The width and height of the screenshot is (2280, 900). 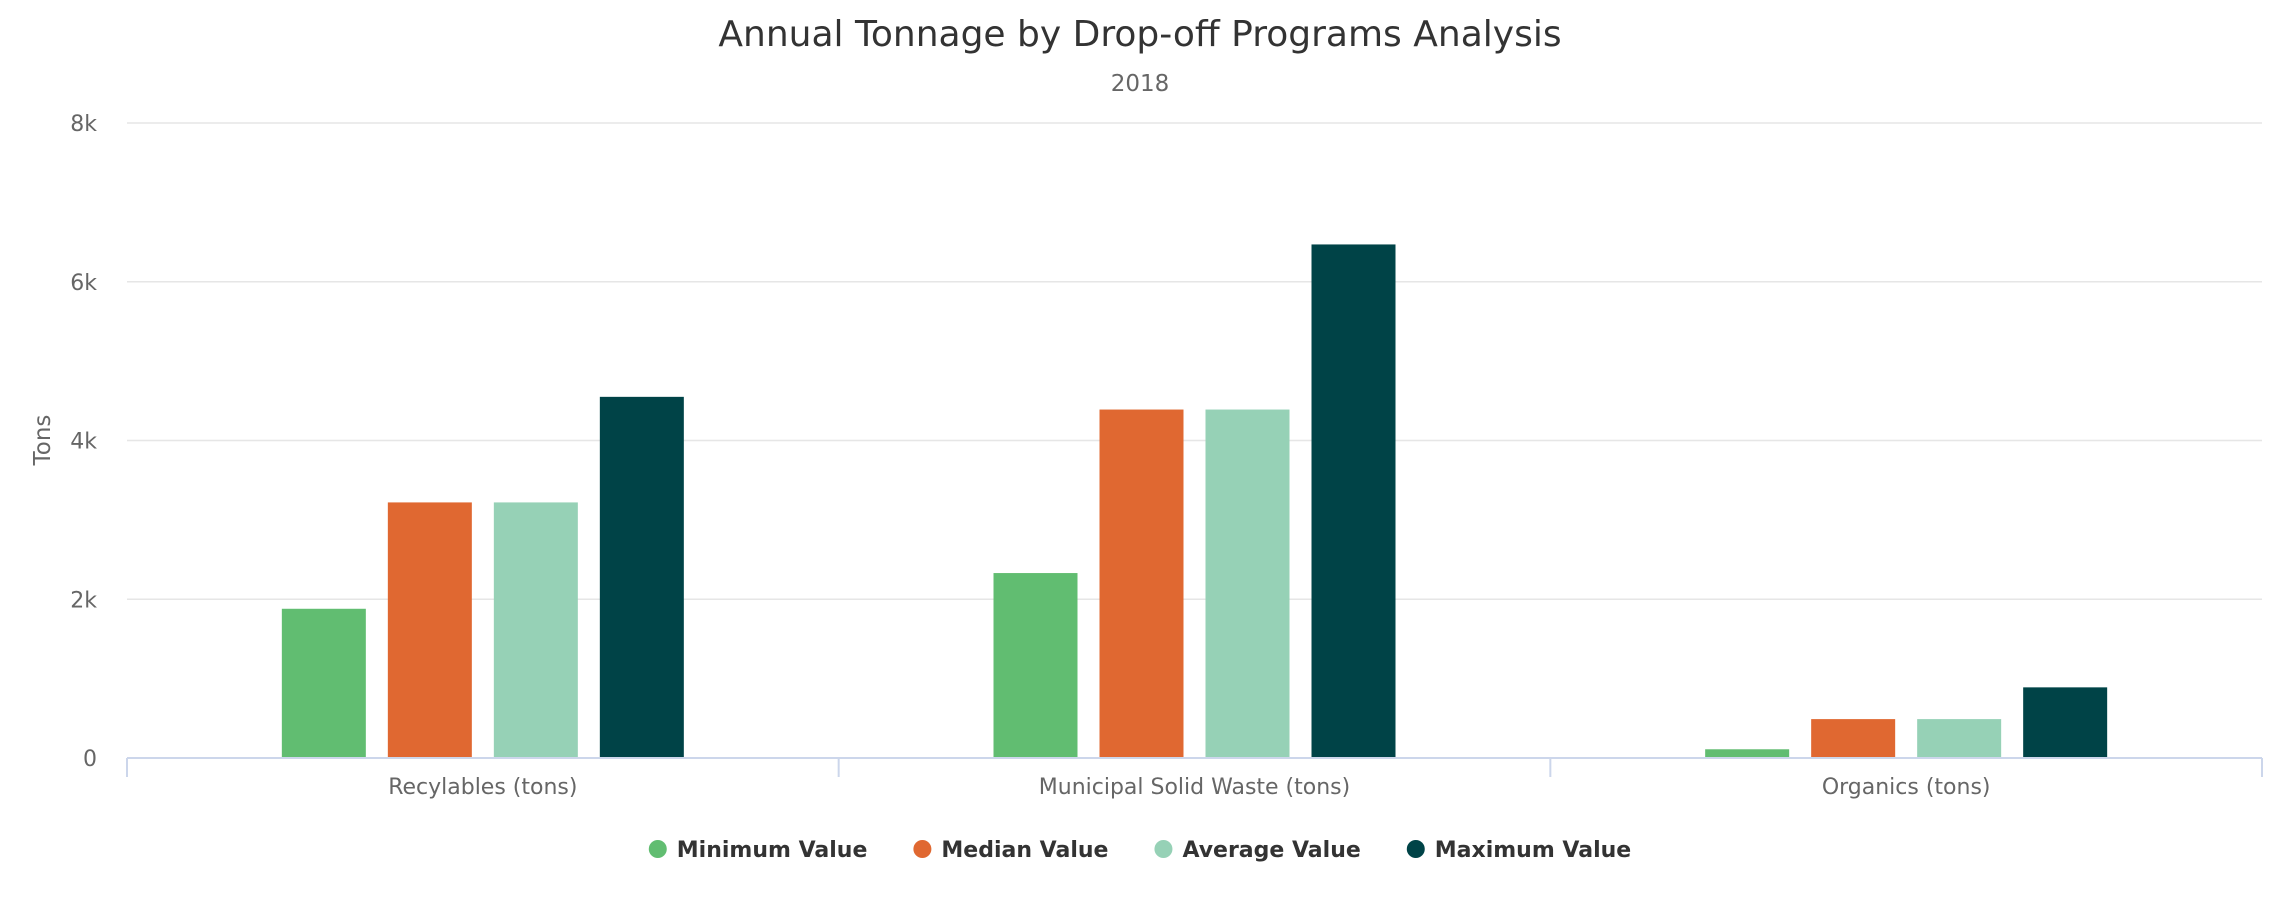 What do you see at coordinates (83, 124) in the screenshot?
I see `y-tick-label: 8k` at bounding box center [83, 124].